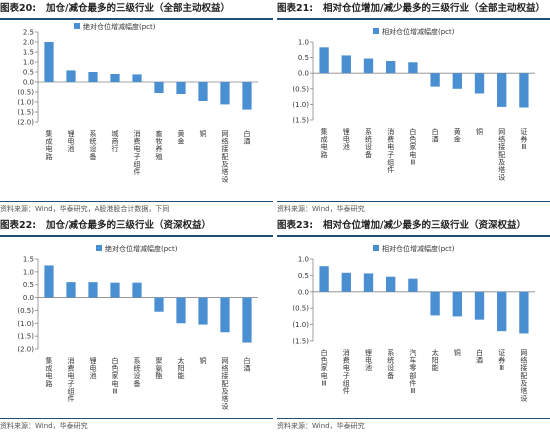 This screenshot has width=550, height=434. Describe the element at coordinates (25, 123) in the screenshot. I see `y-tick-label: (2.0)` at that location.